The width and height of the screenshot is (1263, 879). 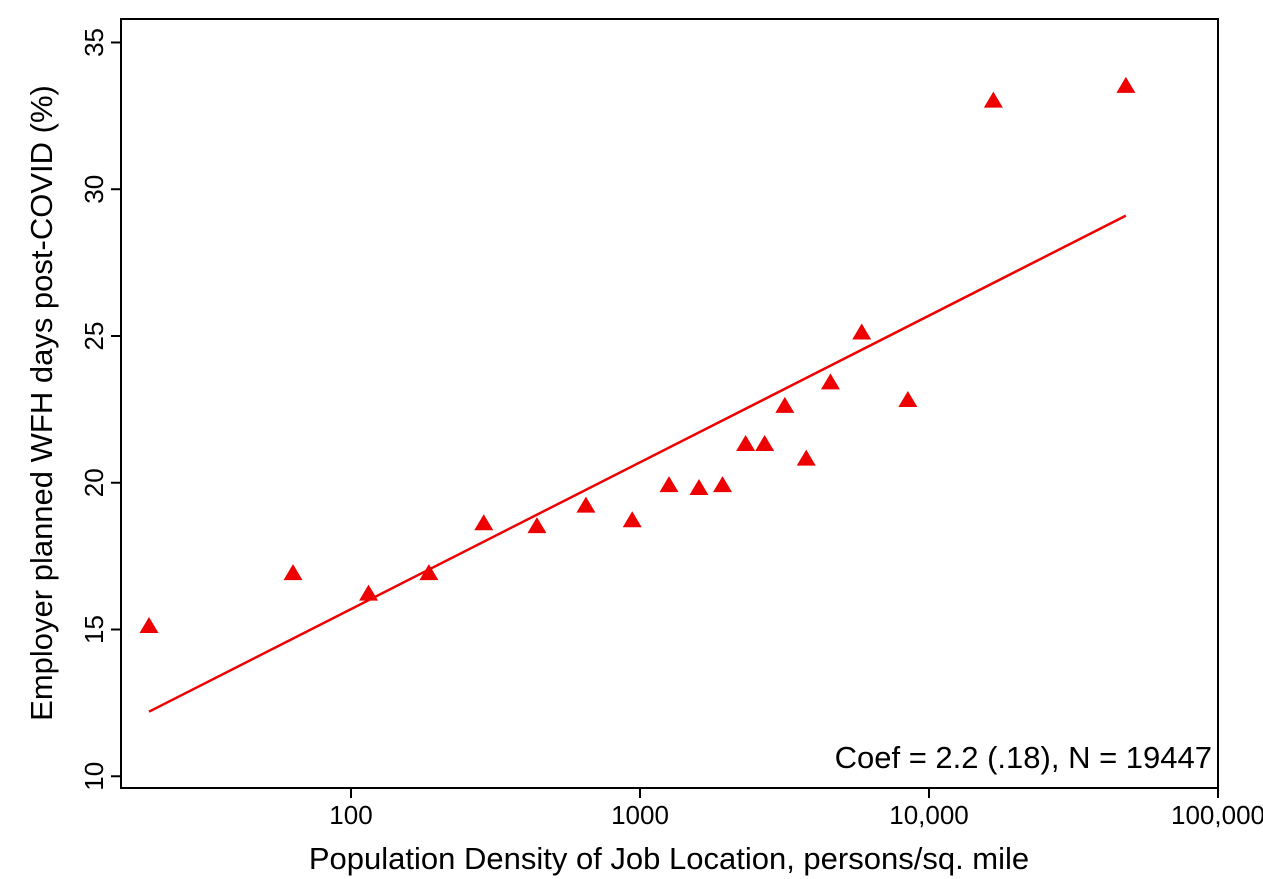 I want to click on x-tick-label: 100,000, so click(x=1217, y=815).